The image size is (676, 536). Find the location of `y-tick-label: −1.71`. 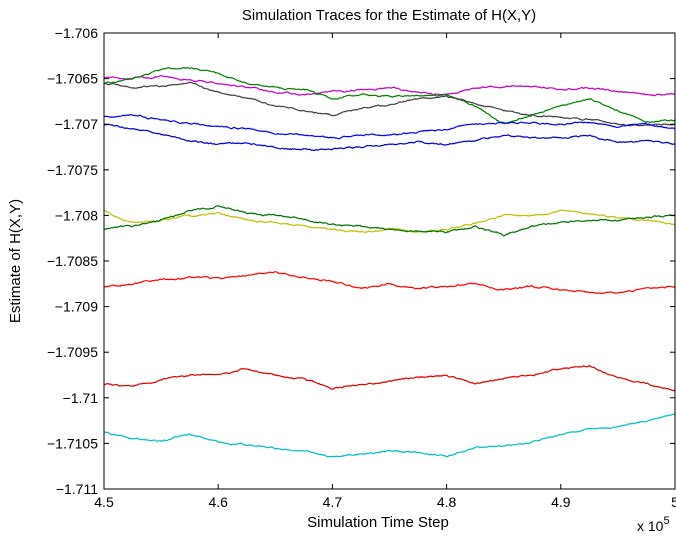

y-tick-label: −1.71 is located at coordinates (81, 398).